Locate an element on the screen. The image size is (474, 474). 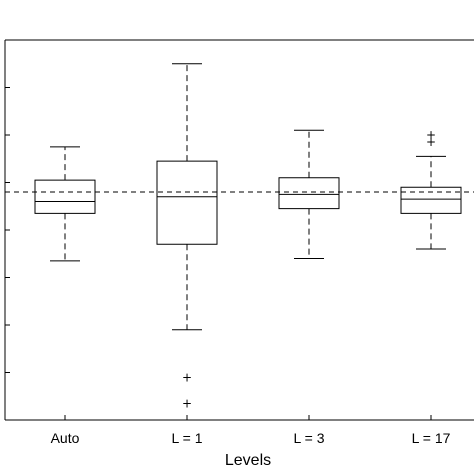
x-tick-label: L = 3 is located at coordinates (308, 438).